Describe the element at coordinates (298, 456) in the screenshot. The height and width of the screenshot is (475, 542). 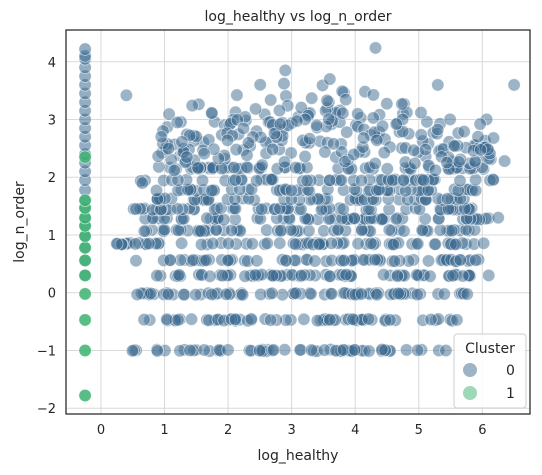
I see `x-axis-label: log_healthy` at that location.